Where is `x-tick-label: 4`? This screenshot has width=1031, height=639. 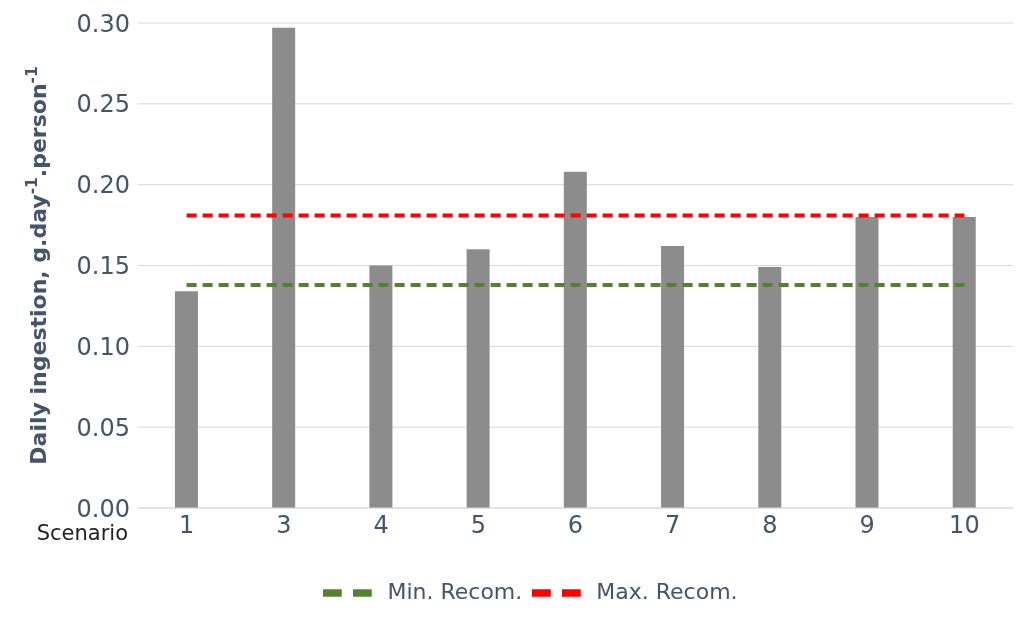 x-tick-label: 4 is located at coordinates (381, 525).